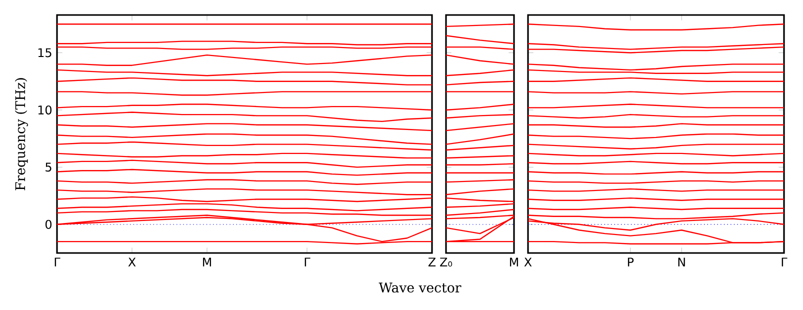 Image resolution: width=803 pixels, height=310 pixels. Describe the element at coordinates (631, 262) in the screenshot. I see `x-tick-label: P` at that location.